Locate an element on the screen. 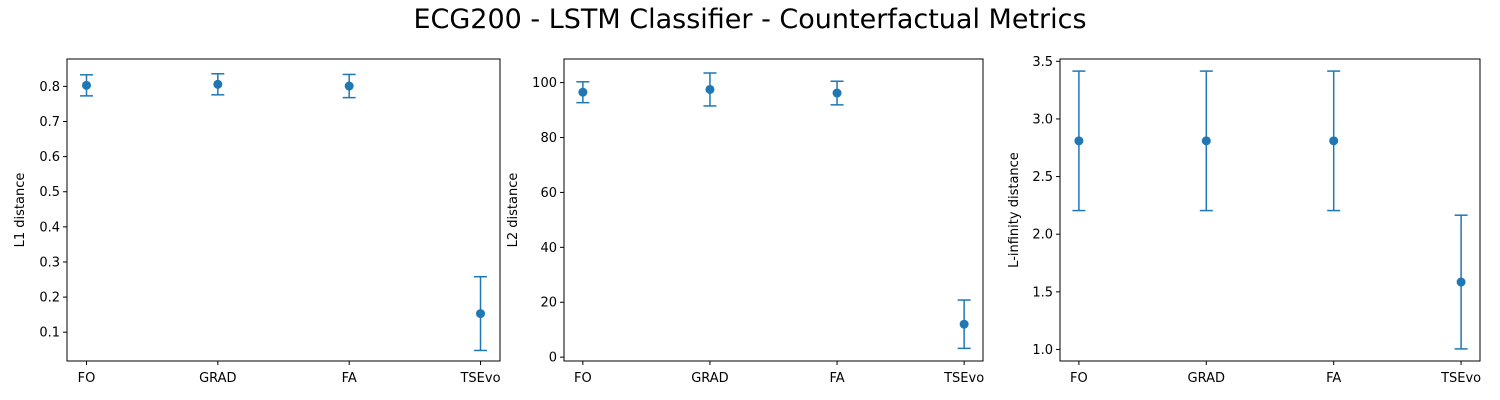 This screenshot has width=1500, height=400. y-tick-label: 20 is located at coordinates (548, 303).